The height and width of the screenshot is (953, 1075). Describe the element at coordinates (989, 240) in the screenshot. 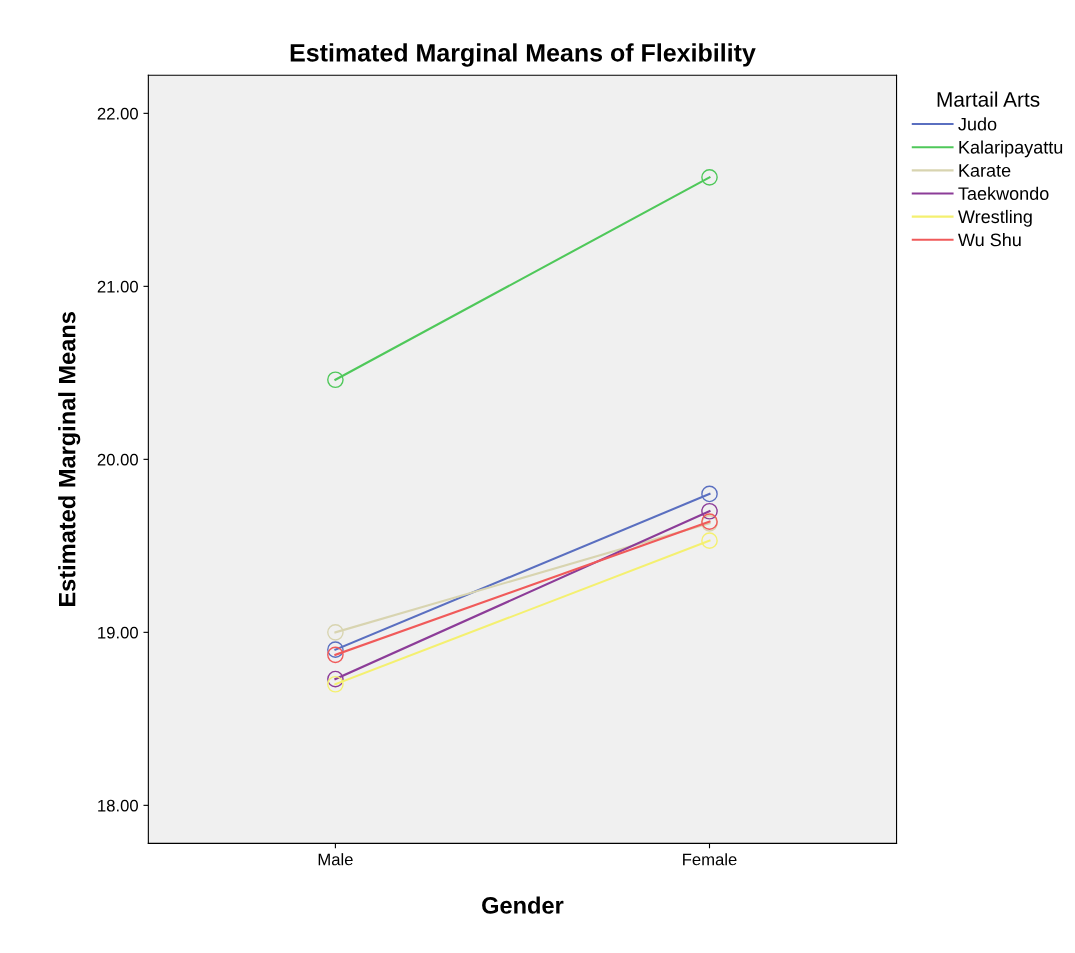

I see `legend-label: Wu Shu` at that location.